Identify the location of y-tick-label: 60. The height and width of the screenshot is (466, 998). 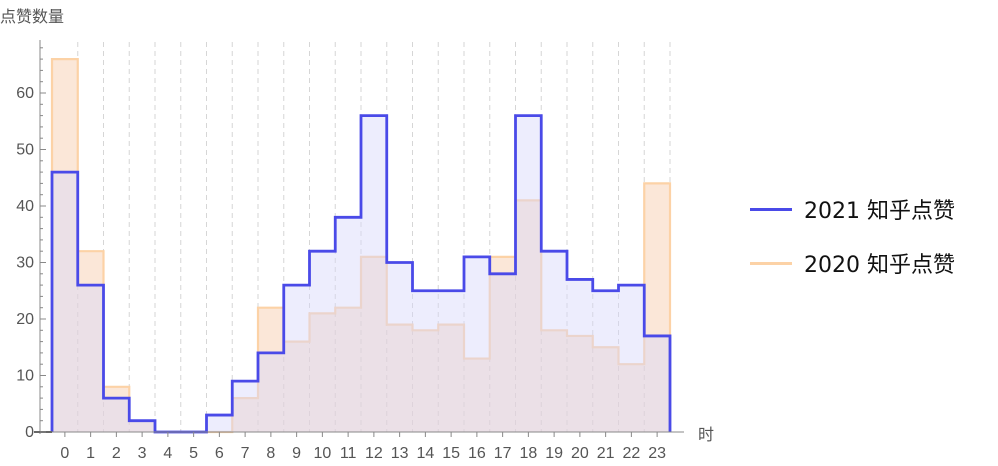
(25, 93).